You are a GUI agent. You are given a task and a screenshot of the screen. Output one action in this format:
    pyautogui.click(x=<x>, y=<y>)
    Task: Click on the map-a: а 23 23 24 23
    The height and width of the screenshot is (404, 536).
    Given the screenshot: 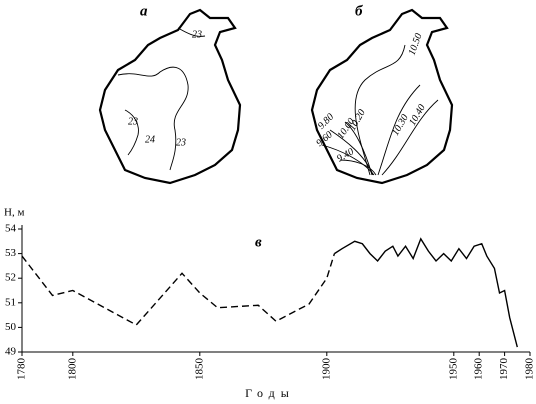 What is the action you would take?
    pyautogui.click(x=170, y=94)
    